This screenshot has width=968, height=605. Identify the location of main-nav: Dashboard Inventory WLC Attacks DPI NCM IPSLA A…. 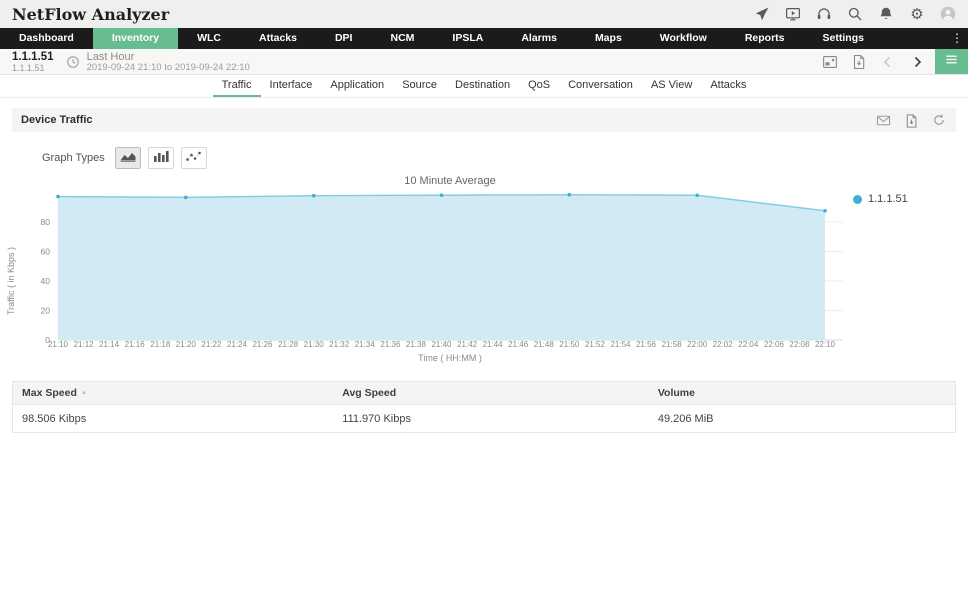
(484, 38).